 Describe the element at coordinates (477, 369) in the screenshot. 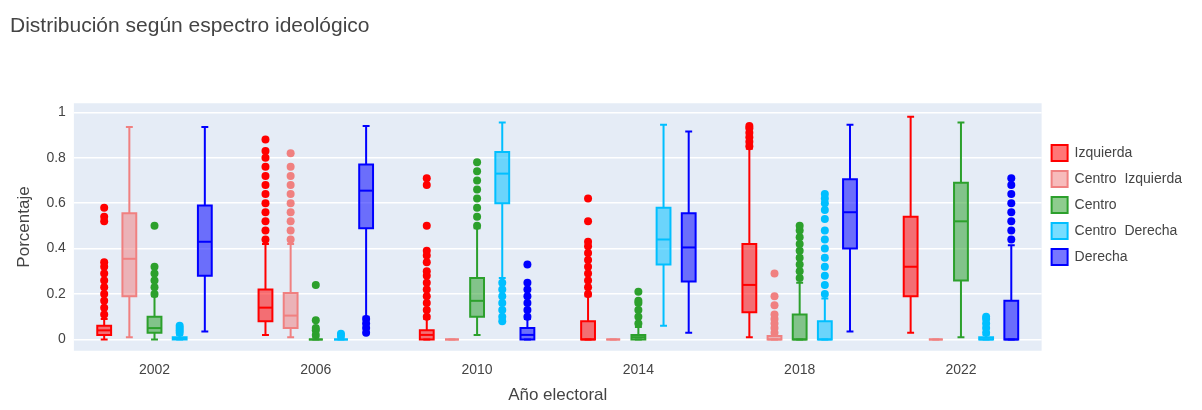

I see `x-tick-label: 2010` at that location.